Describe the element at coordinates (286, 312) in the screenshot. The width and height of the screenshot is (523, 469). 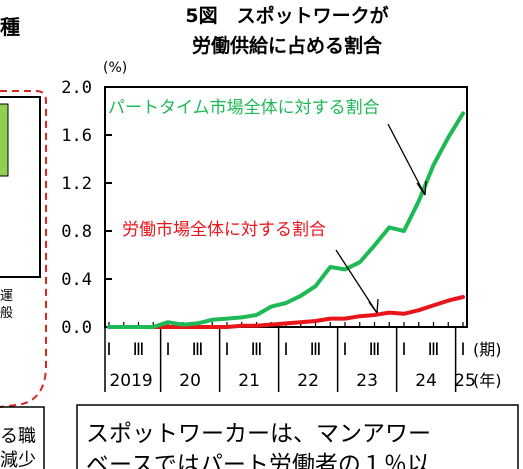
I see `series-line-labor-market` at that location.